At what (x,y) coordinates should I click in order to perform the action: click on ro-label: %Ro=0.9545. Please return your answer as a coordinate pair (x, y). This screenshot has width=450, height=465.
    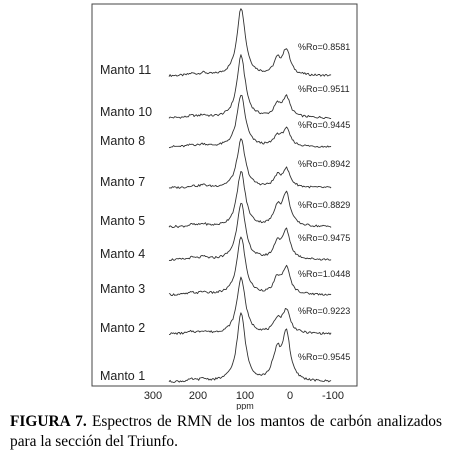
    Looking at the image, I should click on (324, 357).